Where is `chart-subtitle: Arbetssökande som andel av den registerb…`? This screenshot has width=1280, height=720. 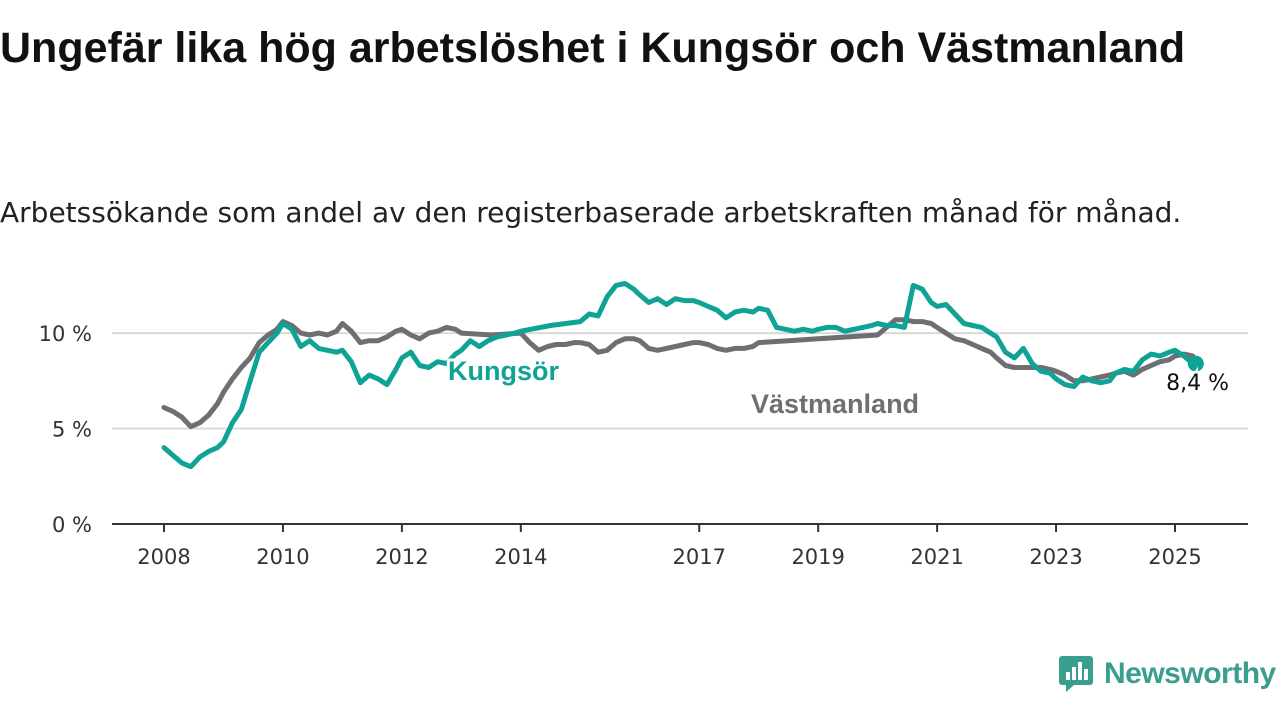 chart-subtitle: Arbetssökande som andel av den registerb… is located at coordinates (591, 212).